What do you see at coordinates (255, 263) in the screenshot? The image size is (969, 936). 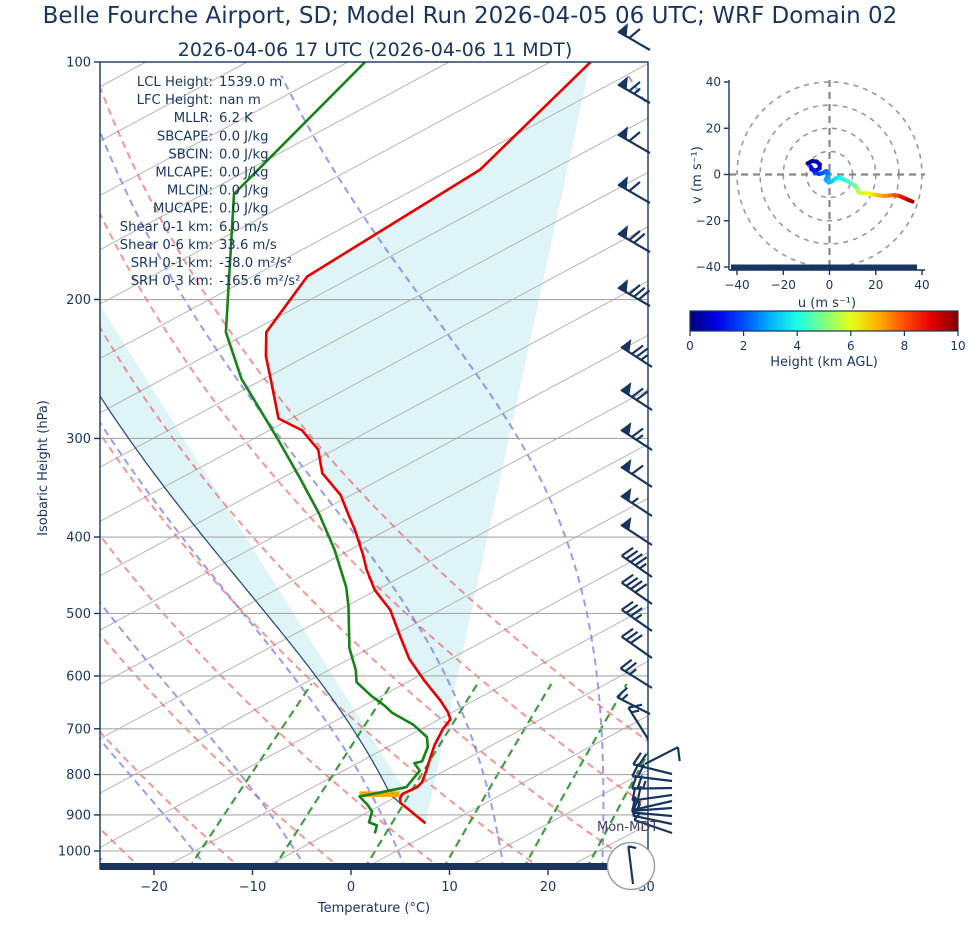 I see `stat-value: -38.0 m²/s²` at bounding box center [255, 263].